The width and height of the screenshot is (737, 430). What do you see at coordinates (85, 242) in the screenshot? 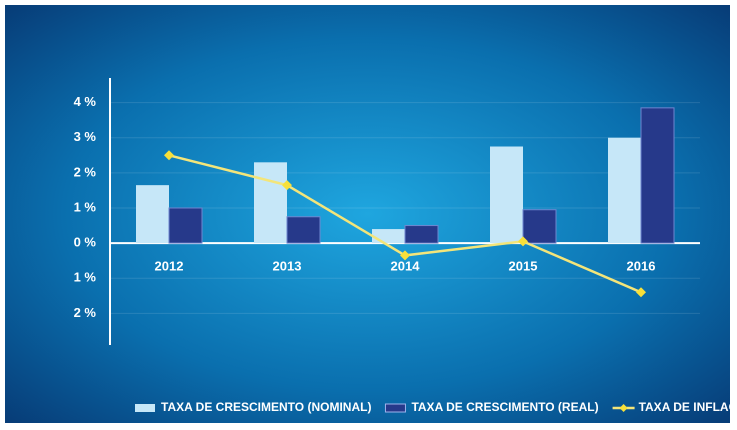
I see `y-tick-label: 0 %` at bounding box center [85, 242].